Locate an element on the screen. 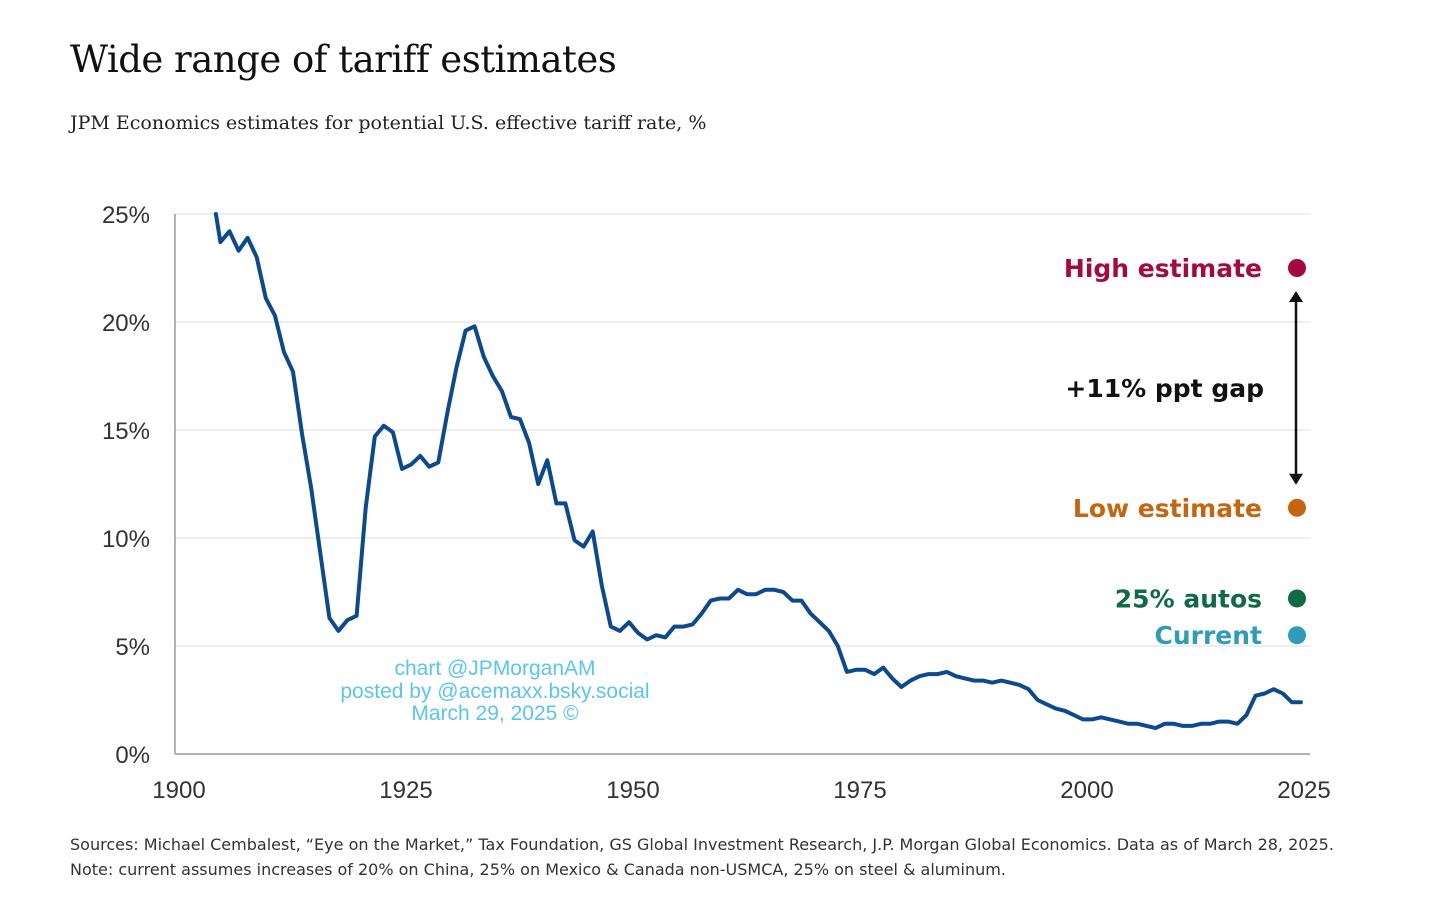 Image resolution: width=1456 pixels, height=900 pixels. x-tick-label: 1950 is located at coordinates (632, 790).